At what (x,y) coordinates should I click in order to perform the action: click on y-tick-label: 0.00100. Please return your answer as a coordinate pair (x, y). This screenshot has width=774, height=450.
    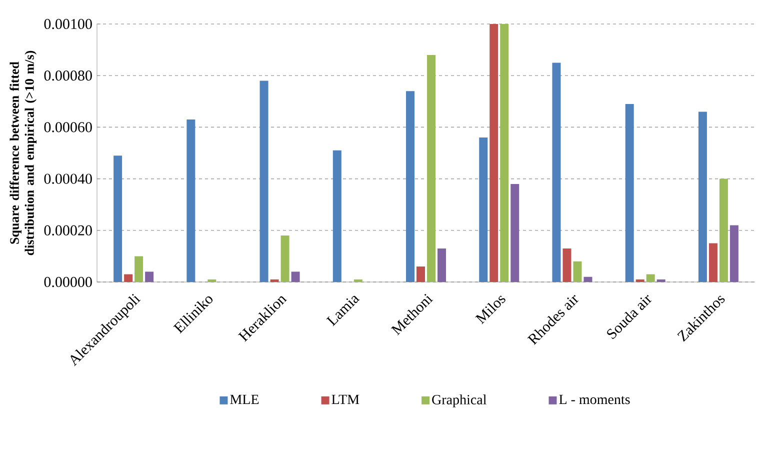
    Looking at the image, I should click on (68, 24).